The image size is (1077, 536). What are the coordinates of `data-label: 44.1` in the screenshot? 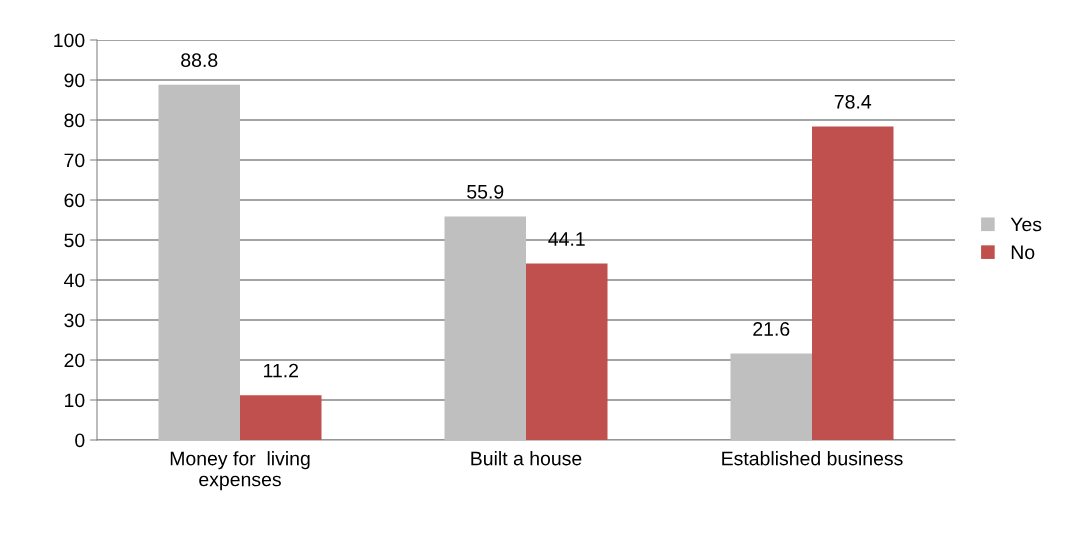 It's located at (566, 239).